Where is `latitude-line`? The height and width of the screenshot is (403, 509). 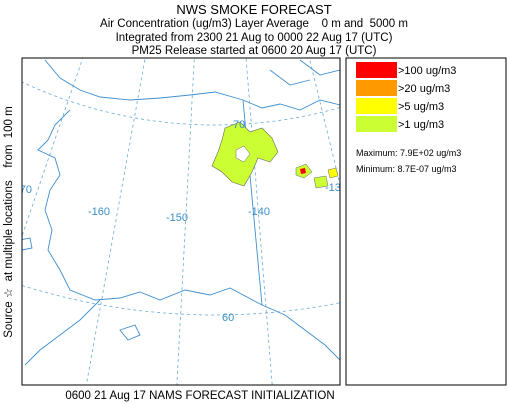
latitude-line is located at coordinates (181, 103).